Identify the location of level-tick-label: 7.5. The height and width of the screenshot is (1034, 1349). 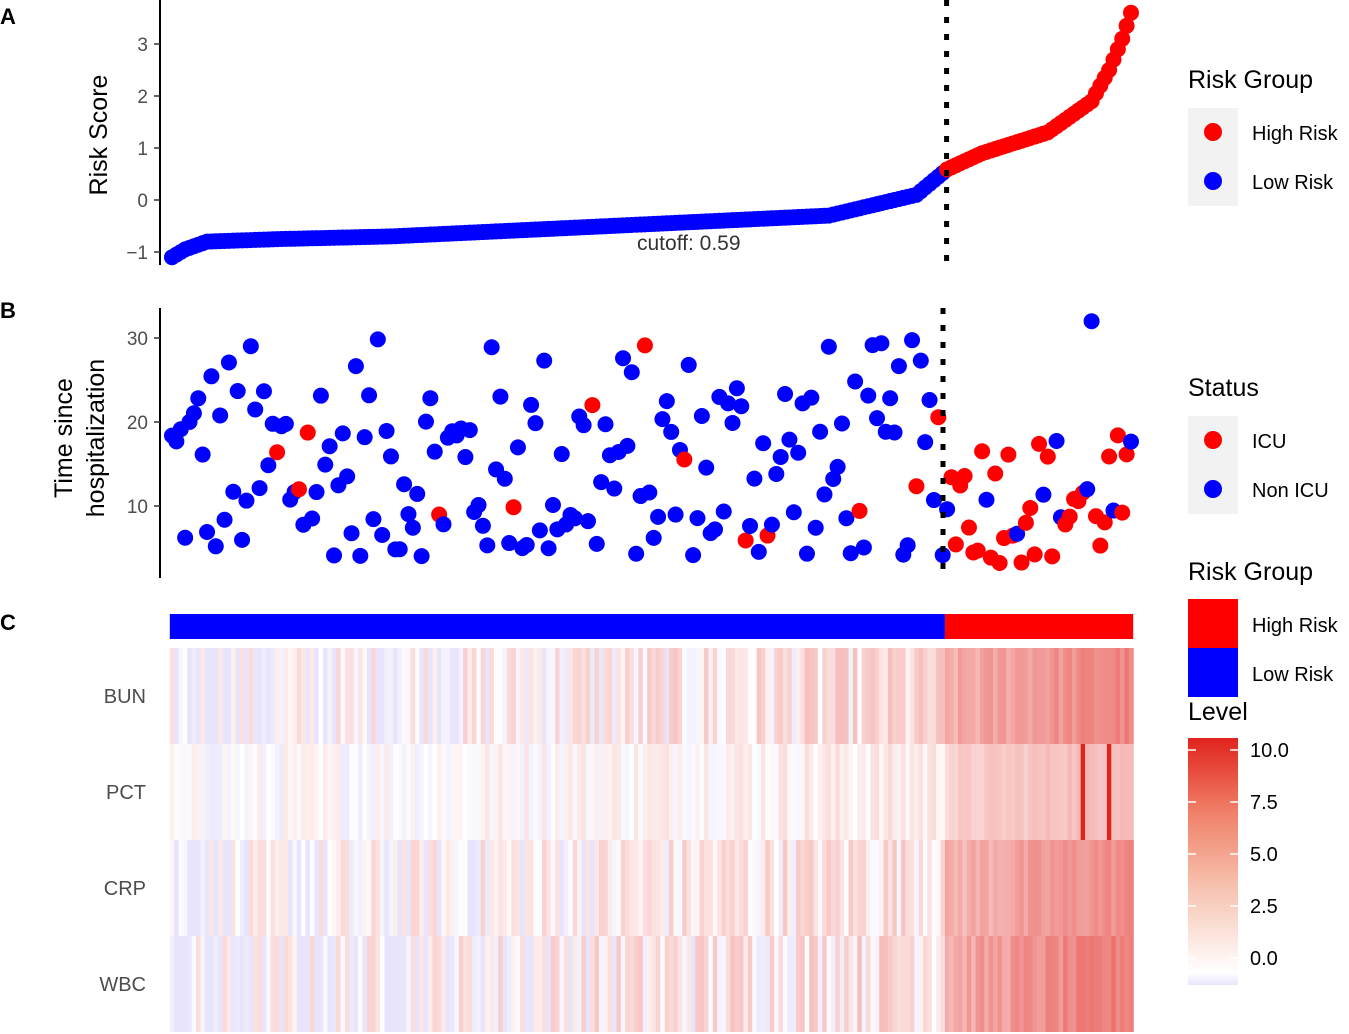
(1264, 803).